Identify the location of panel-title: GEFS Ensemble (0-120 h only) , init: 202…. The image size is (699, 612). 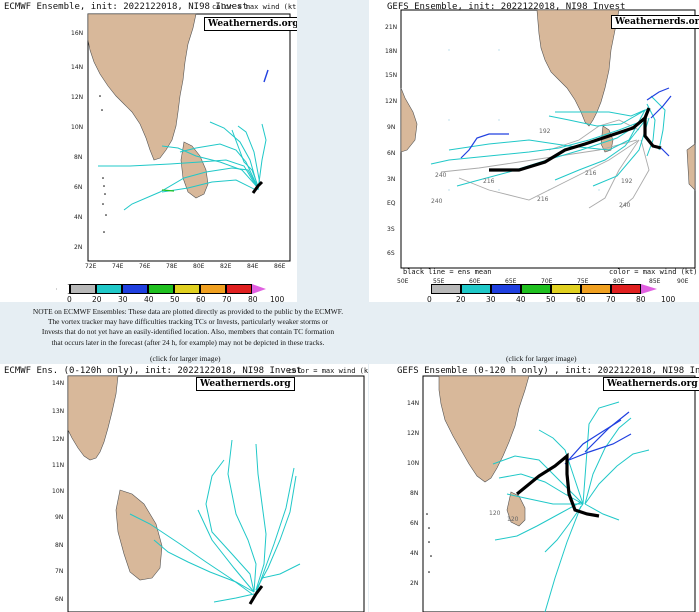
(548, 371).